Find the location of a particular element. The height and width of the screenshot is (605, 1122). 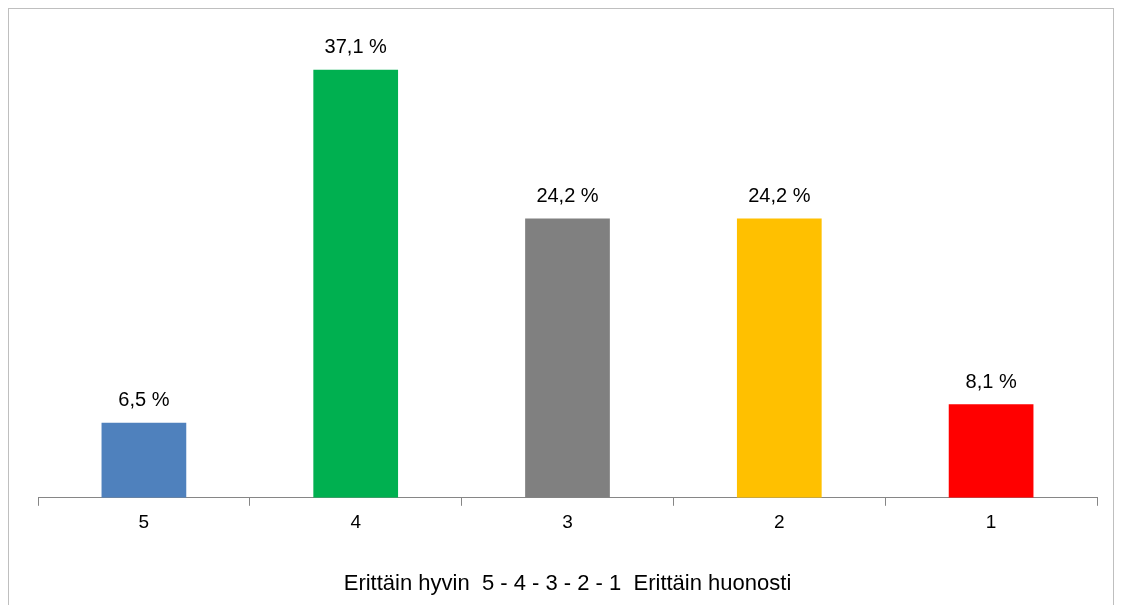

x-tick-label: 1 is located at coordinates (991, 522).